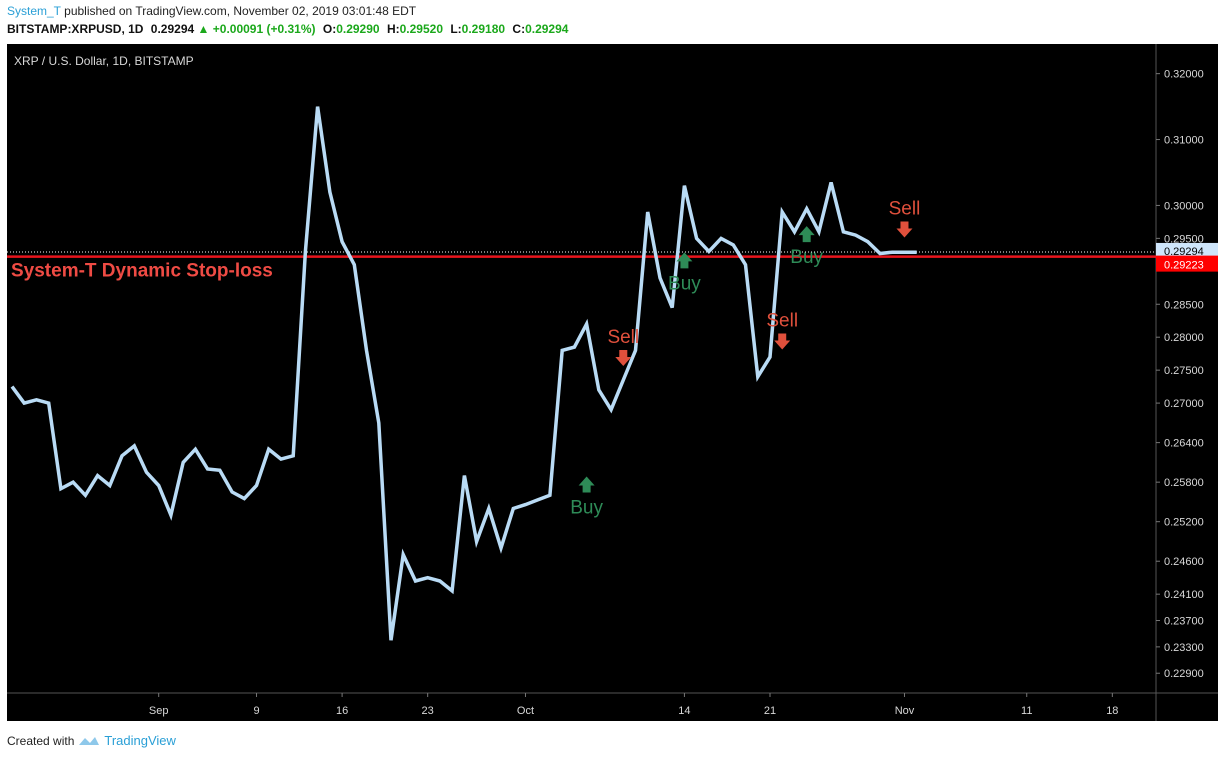 Image resolution: width=1224 pixels, height=759 pixels. I want to click on footer: Created with TradingView, so click(91, 740).